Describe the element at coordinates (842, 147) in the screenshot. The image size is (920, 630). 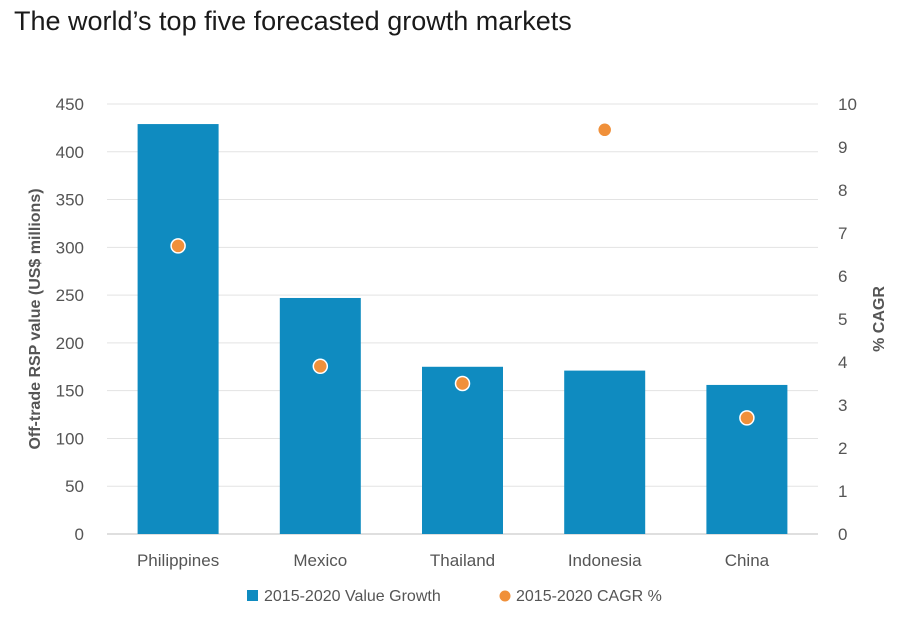
I see `right-tick-label: 9` at that location.